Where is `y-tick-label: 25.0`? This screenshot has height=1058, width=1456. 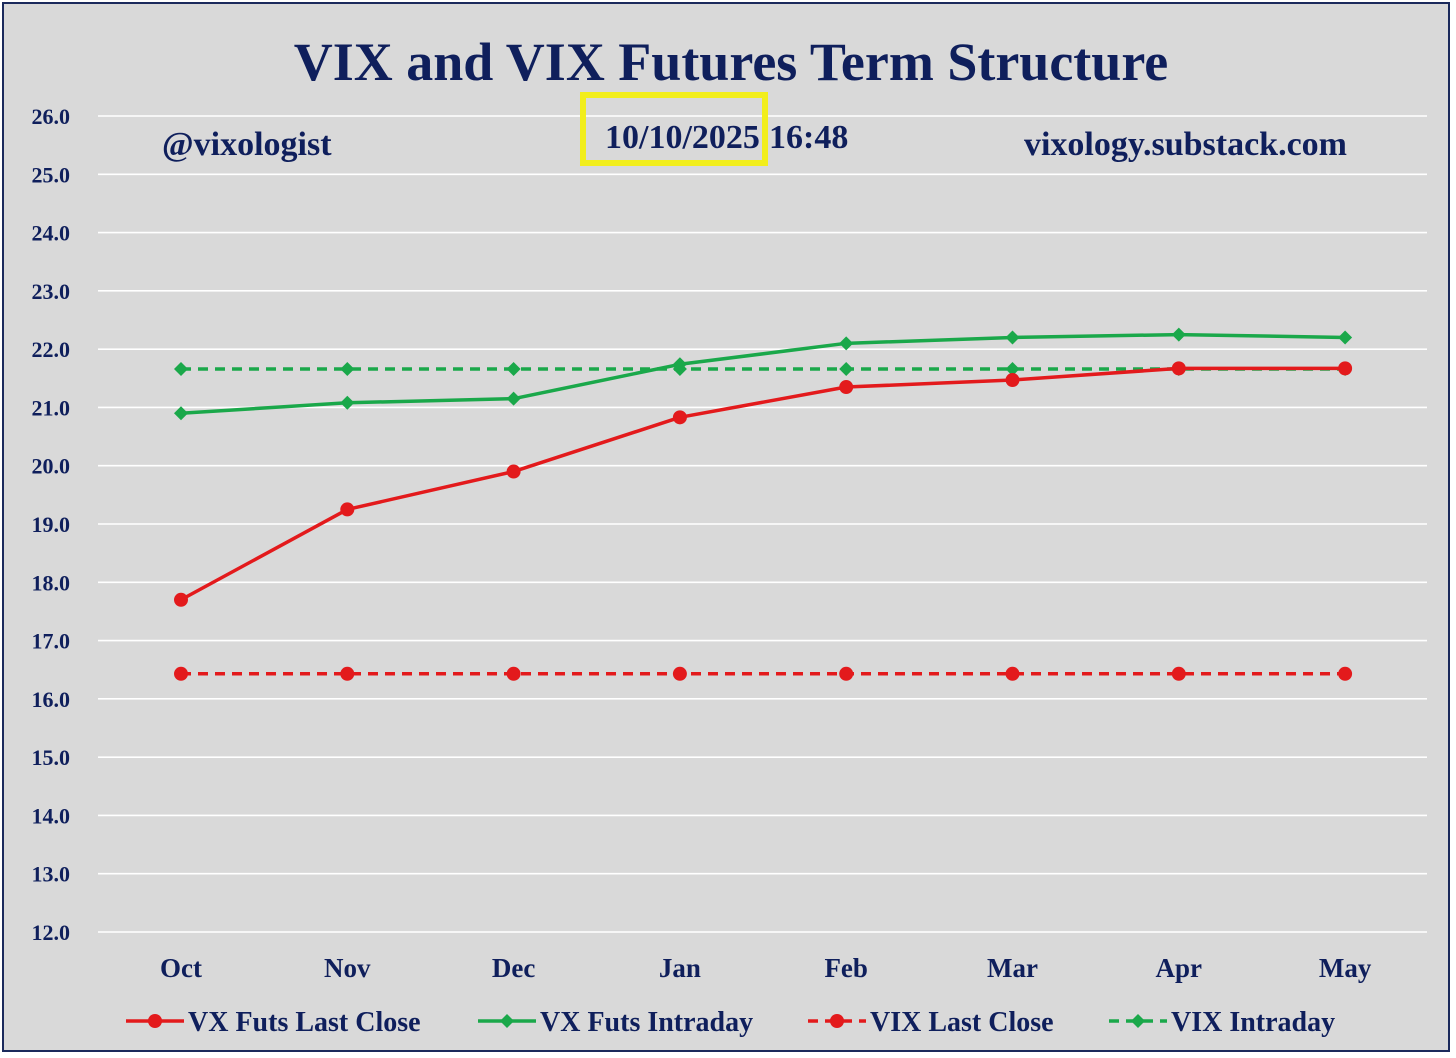 y-tick-label: 25.0 is located at coordinates (51, 174).